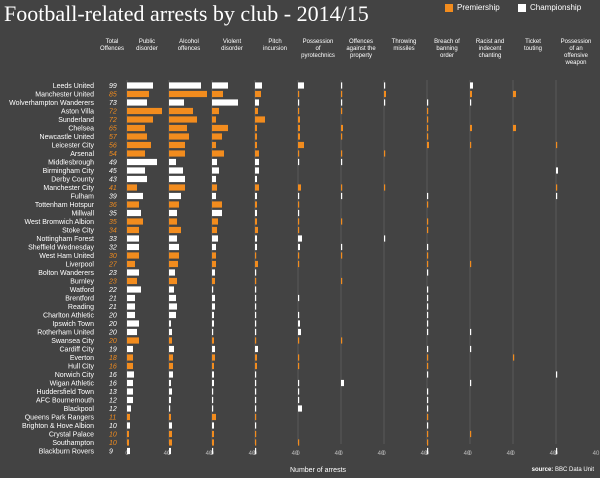 The height and width of the screenshot is (478, 600). I want to click on club-total: 10, so click(113, 426).